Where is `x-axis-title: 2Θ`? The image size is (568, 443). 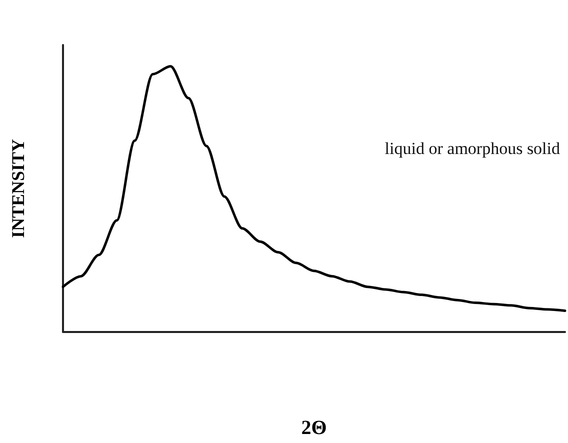 x-axis-title: 2Θ is located at coordinates (314, 428).